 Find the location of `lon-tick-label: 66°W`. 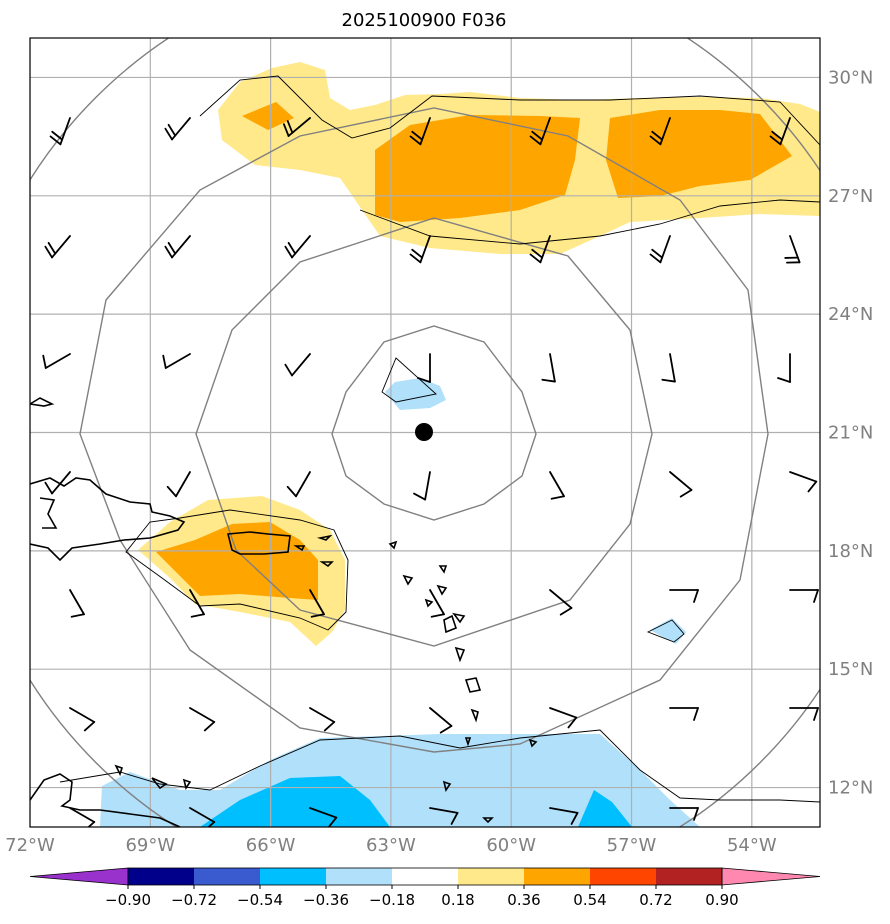

lon-tick-label: 66°W is located at coordinates (271, 845).